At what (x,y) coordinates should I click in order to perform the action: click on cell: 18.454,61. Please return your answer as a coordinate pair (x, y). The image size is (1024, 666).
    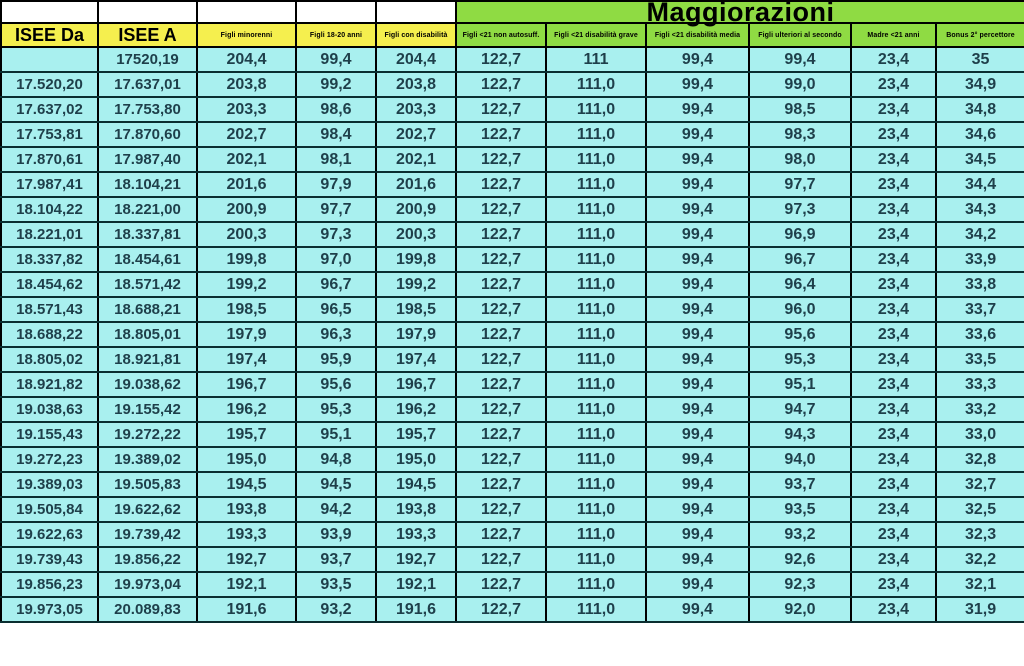
    Looking at the image, I should click on (147, 259).